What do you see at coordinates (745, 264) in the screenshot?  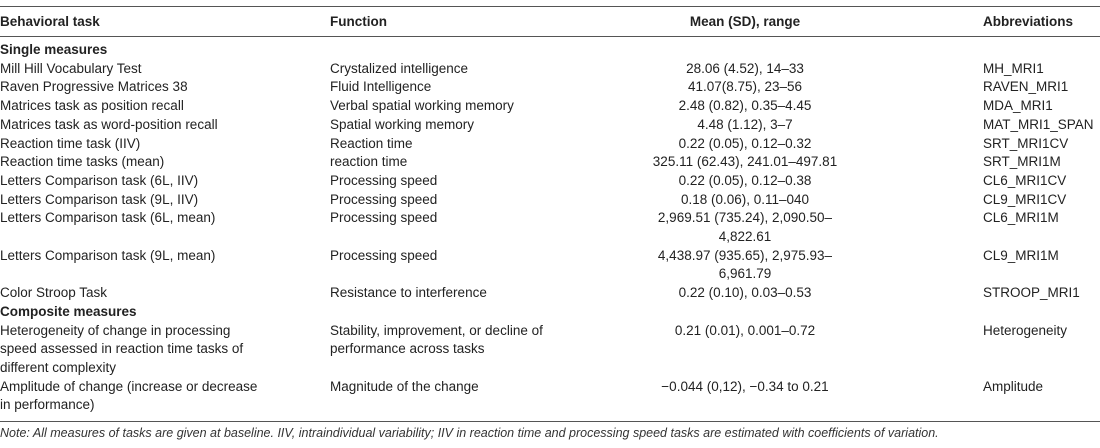 I see `table-cell: 4,438.97 (935.65), 2,975.93–6,961.79` at bounding box center [745, 264].